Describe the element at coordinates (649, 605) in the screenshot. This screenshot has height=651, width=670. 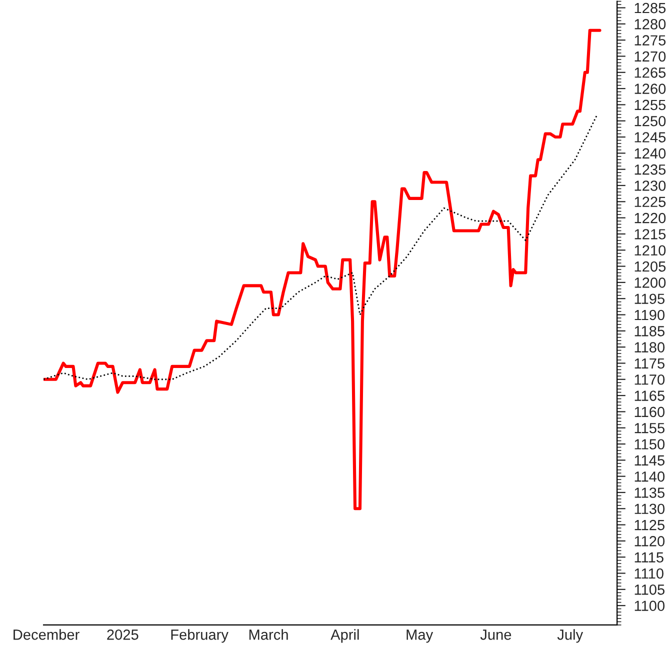
I see `y-tick-label: 1100` at that location.